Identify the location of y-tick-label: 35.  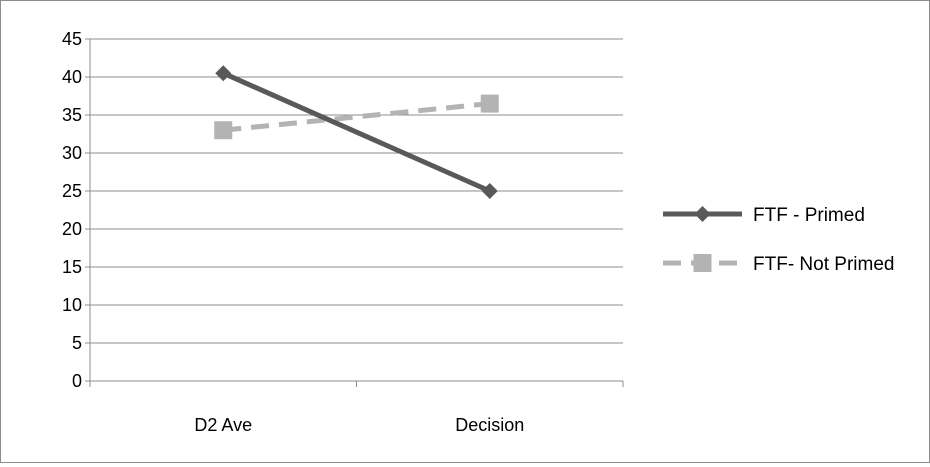
(72, 115).